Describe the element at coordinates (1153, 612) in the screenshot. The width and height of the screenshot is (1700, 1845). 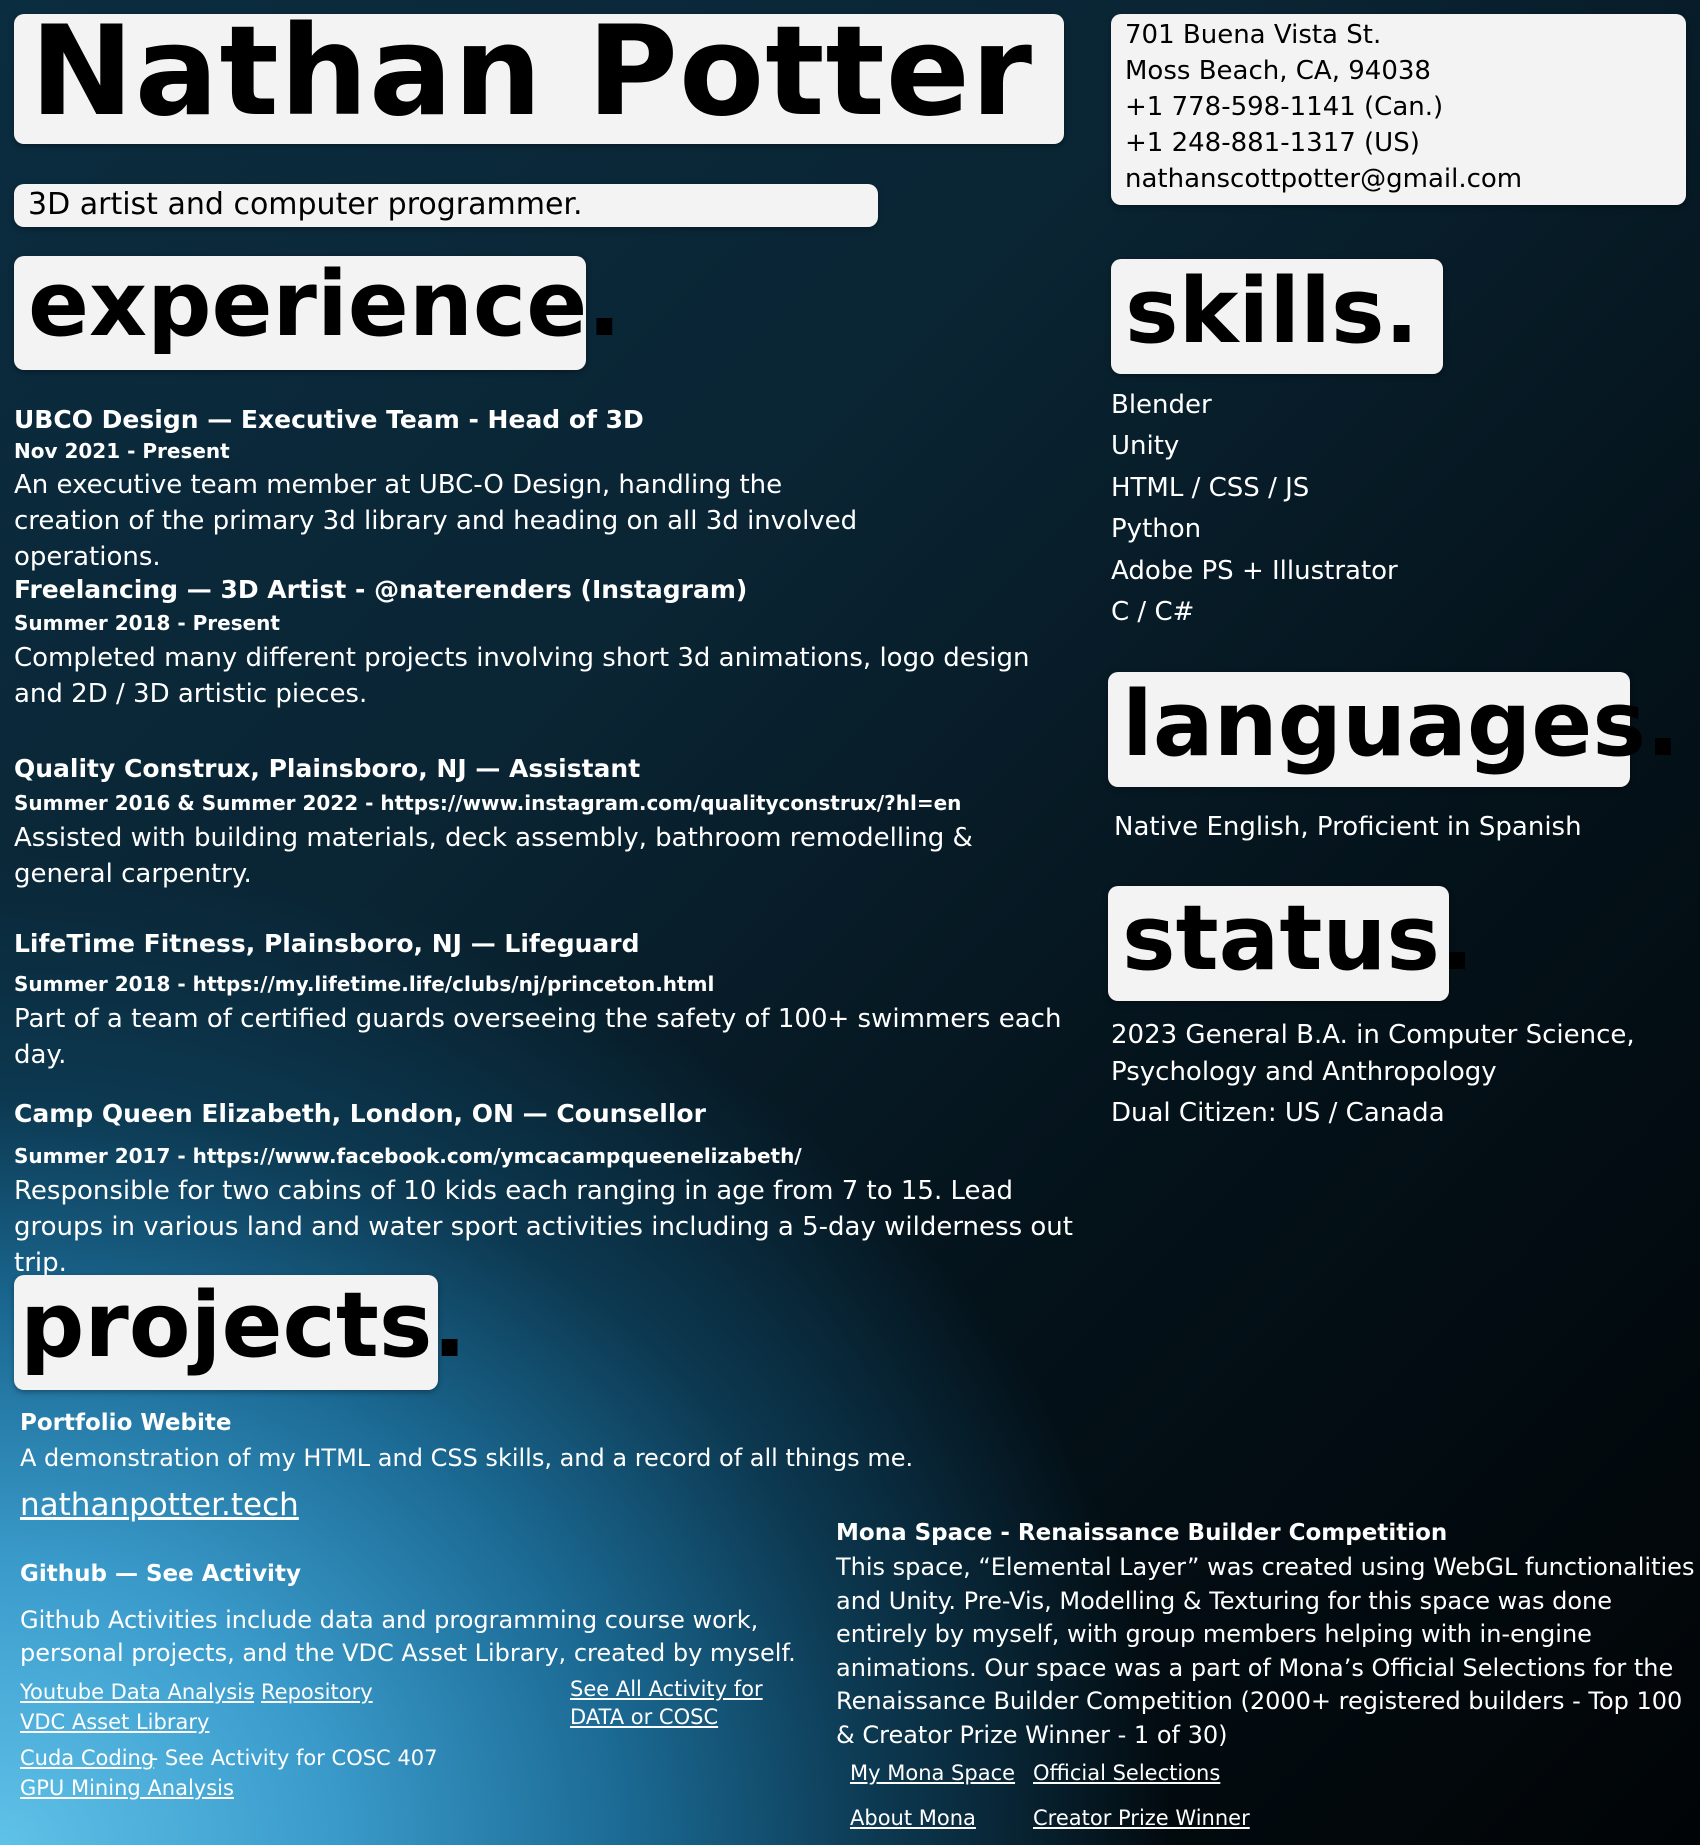
I see `skill-item: C / C#` at that location.